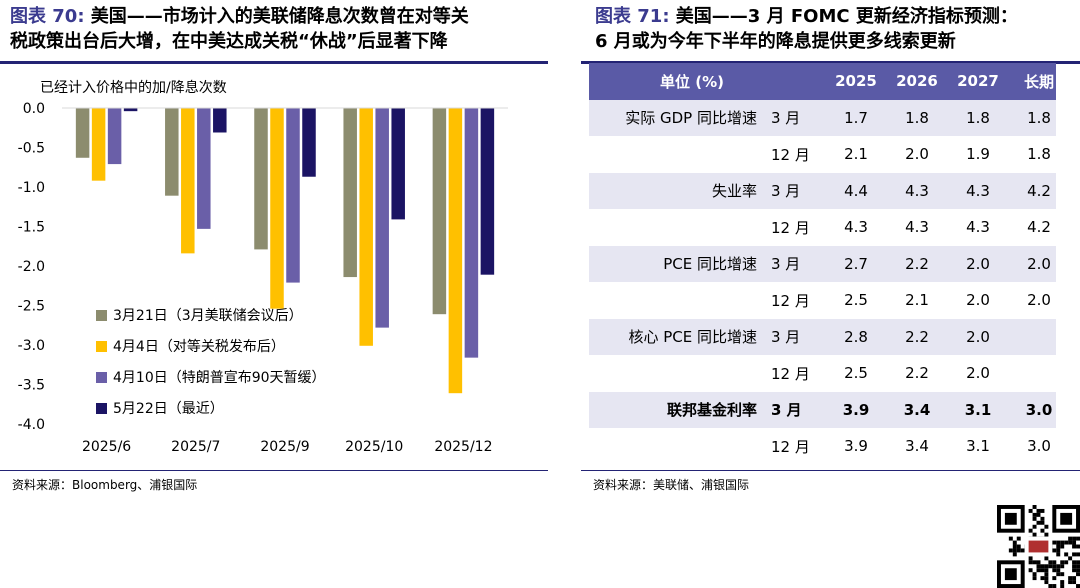 The width and height of the screenshot is (1080, 588). I want to click on x-tick-label: 2025/6, so click(106, 447).